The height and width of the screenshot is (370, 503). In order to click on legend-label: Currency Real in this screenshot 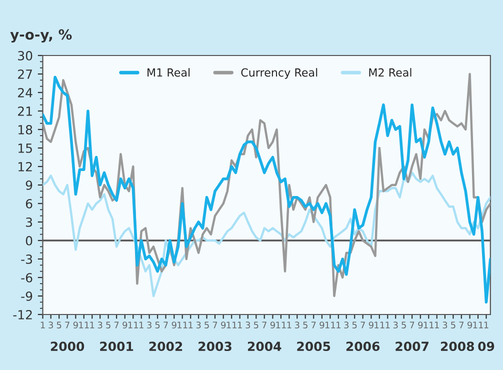, I will do `click(279, 73)`.